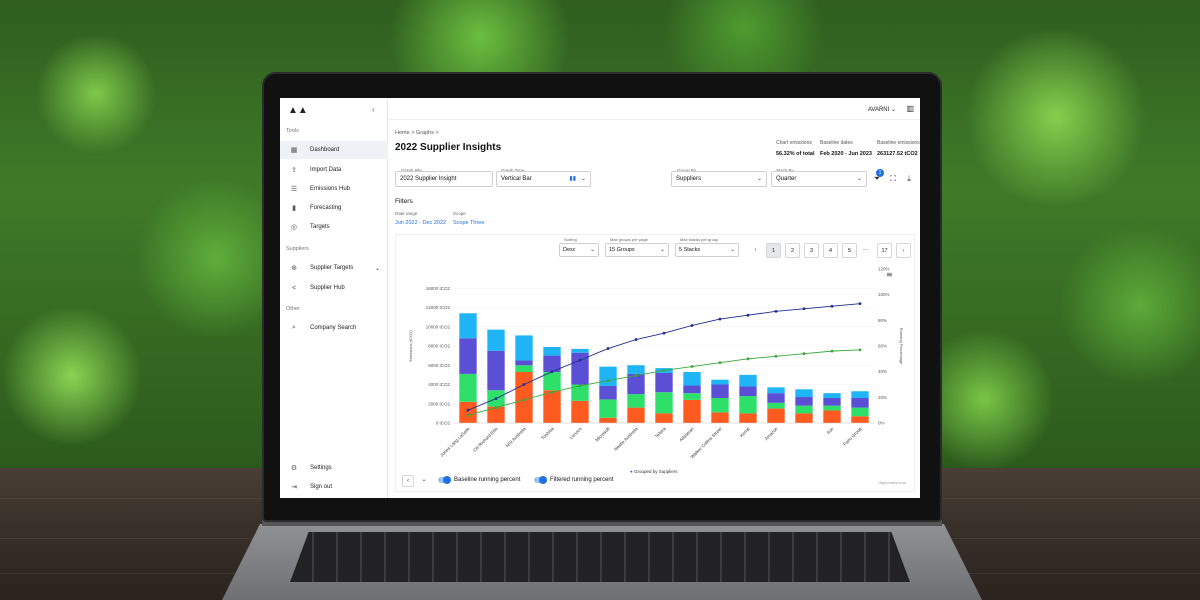 This screenshot has width=1200, height=600. Describe the element at coordinates (439, 346) in the screenshot. I see `y-tick-label: 8000 tCO2` at that location.